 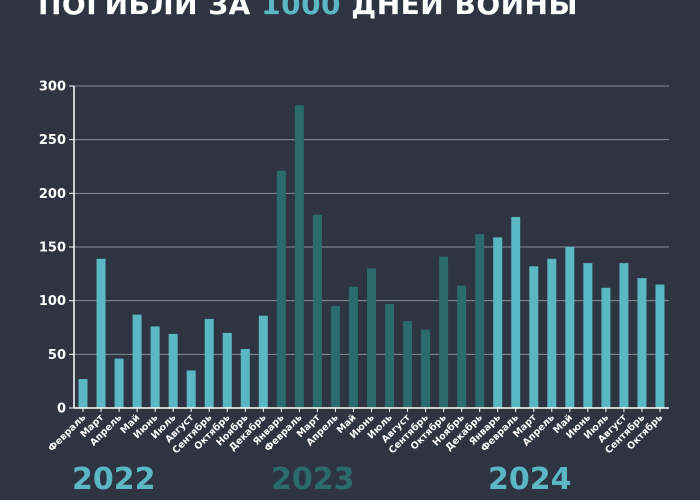 What do you see at coordinates (61, 409) in the screenshot?
I see `y-tick-label: 0` at bounding box center [61, 409].